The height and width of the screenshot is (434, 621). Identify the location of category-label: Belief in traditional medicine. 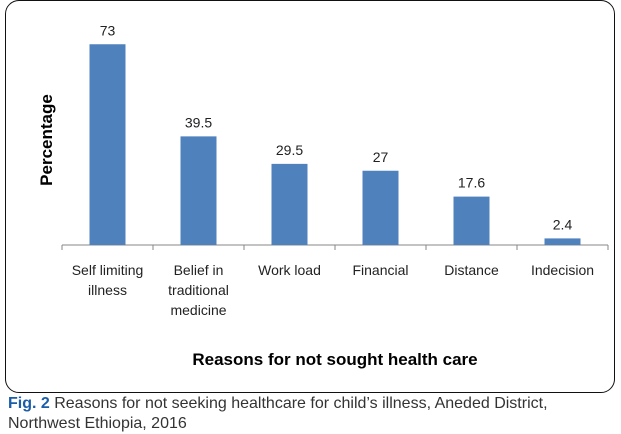
(198, 290).